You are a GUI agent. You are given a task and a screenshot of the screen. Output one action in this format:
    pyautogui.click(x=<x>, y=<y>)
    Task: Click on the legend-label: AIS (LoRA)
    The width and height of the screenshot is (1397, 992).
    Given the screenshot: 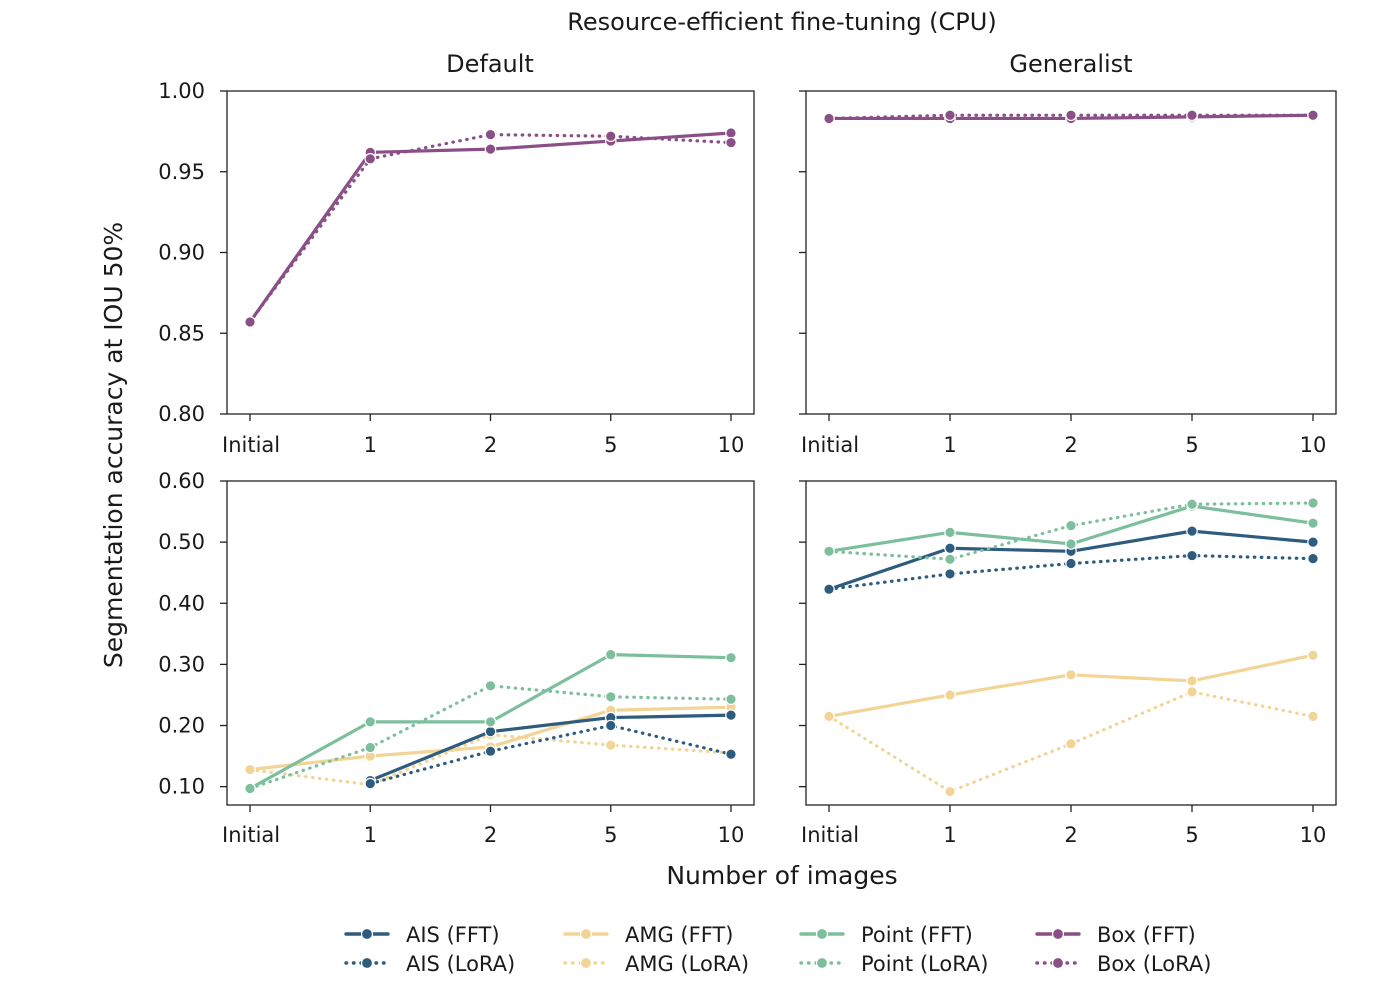 What is the action you would take?
    pyautogui.click(x=460, y=964)
    